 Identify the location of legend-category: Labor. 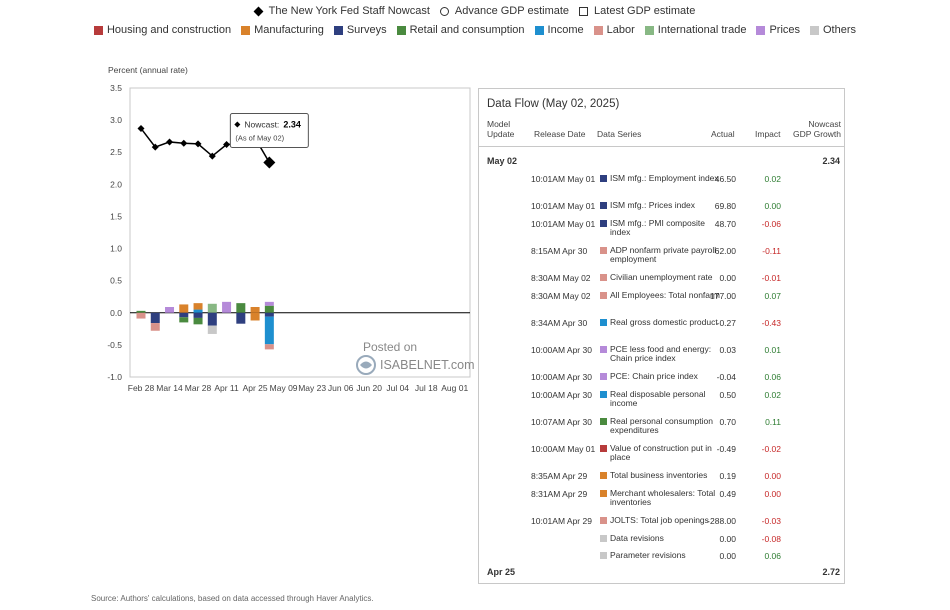
(614, 30).